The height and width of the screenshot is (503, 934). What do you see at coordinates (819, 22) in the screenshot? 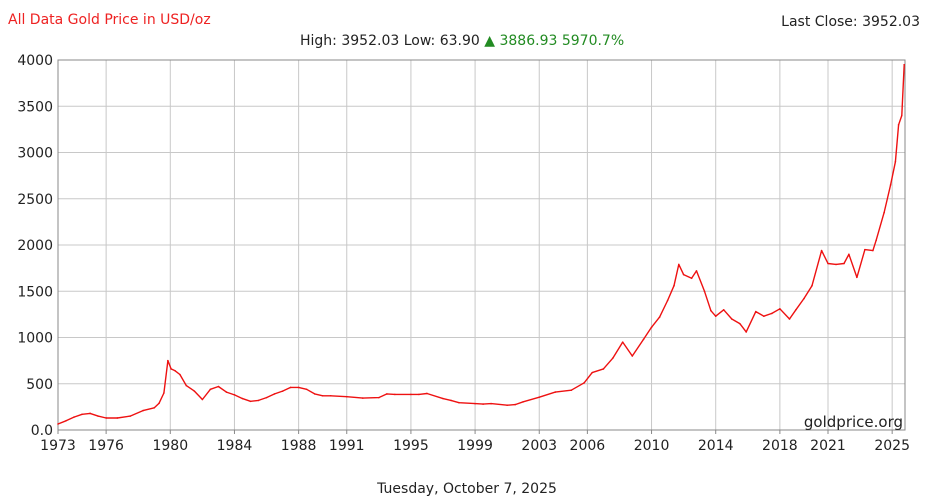
I see `last-close-label: Last Close:` at bounding box center [819, 22].